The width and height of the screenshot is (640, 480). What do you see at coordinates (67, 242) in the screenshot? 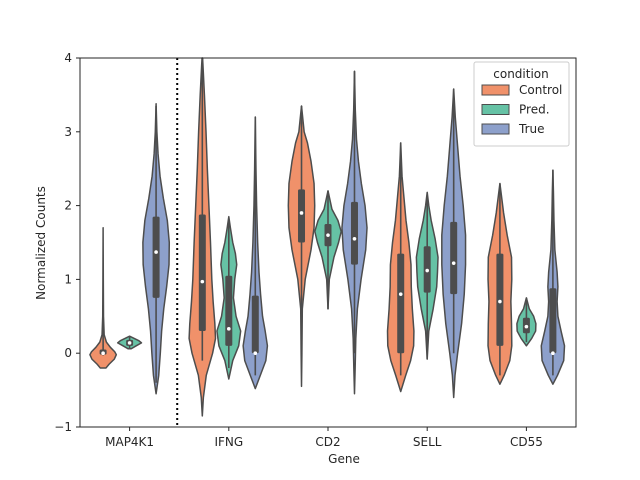
I see `y-axis: −1 0 1 2 3 4` at bounding box center [67, 242].